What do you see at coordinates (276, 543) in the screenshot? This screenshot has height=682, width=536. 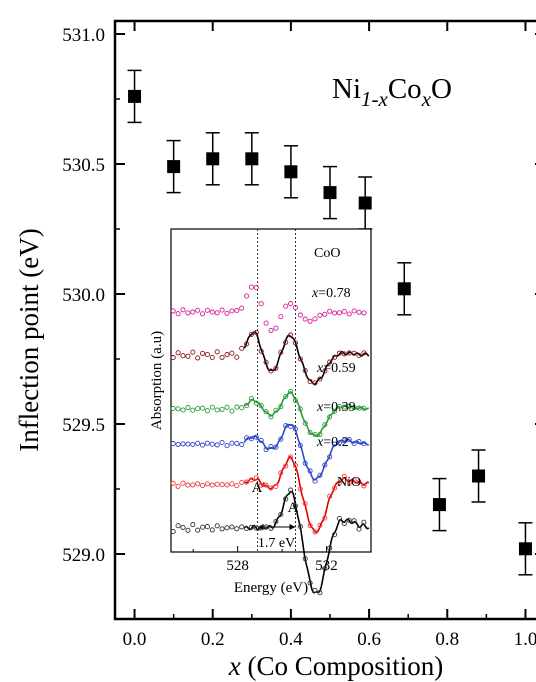 I see `energy-annotation: 1.7 eV` at bounding box center [276, 543].